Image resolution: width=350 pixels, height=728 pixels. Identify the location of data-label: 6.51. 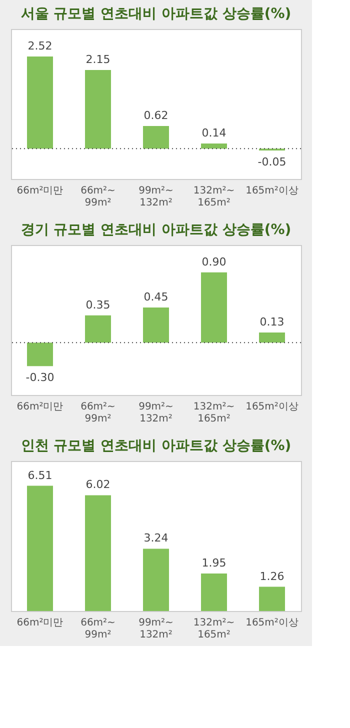
(40, 475).